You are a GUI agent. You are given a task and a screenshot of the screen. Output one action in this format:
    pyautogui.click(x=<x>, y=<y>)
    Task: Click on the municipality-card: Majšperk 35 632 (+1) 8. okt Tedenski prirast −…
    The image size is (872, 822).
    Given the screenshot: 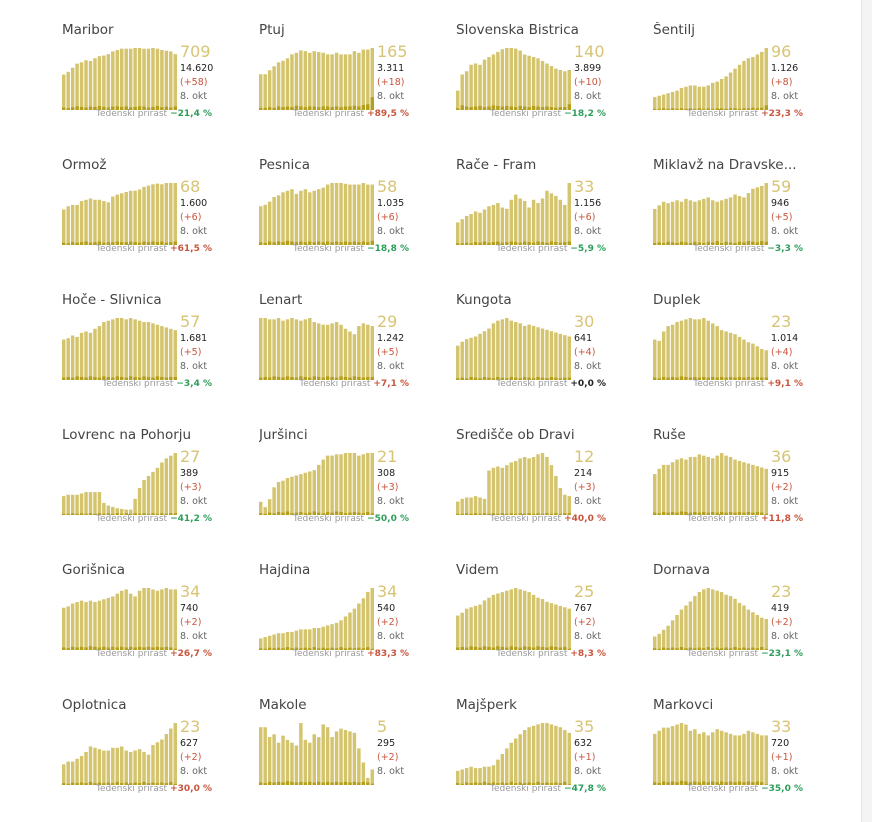 What is the action you would take?
    pyautogui.click(x=548, y=757)
    